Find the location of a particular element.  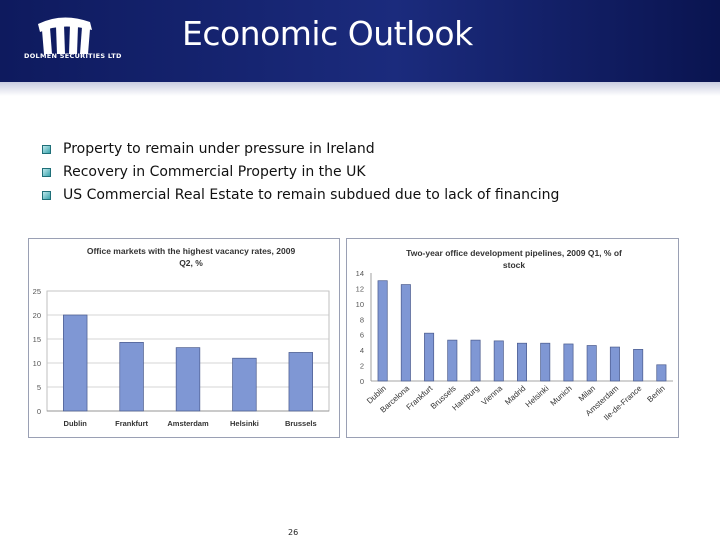

x-tick-label: Berlin is located at coordinates (656, 394).